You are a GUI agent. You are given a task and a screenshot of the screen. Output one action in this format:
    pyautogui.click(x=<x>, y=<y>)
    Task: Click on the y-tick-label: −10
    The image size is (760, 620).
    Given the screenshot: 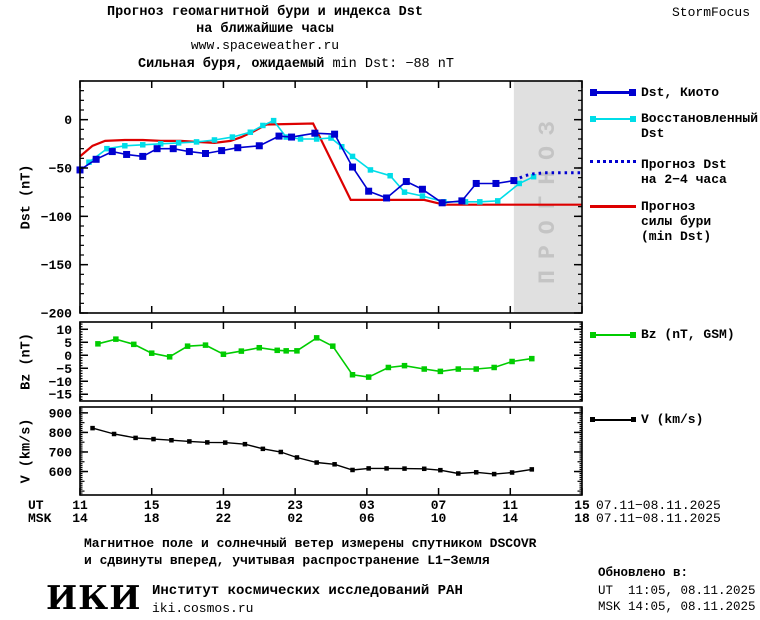 What is the action you would take?
    pyautogui.click(x=61, y=382)
    